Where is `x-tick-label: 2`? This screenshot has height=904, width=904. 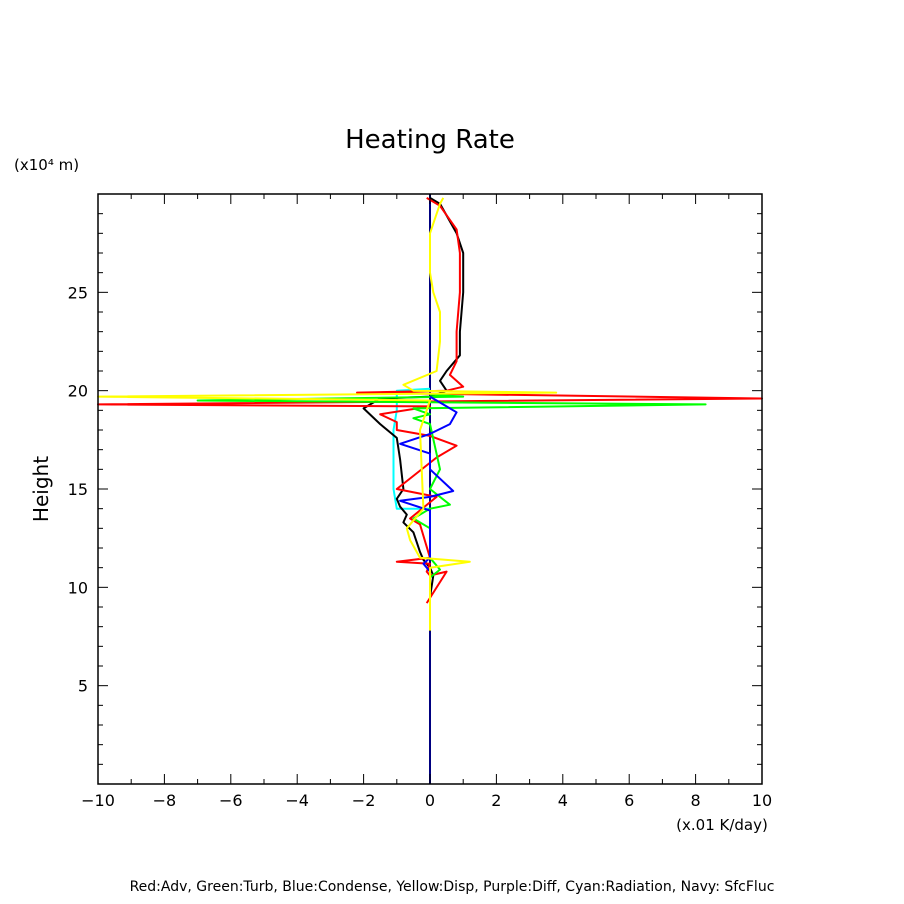
x-tick-label: 2 is located at coordinates (496, 800).